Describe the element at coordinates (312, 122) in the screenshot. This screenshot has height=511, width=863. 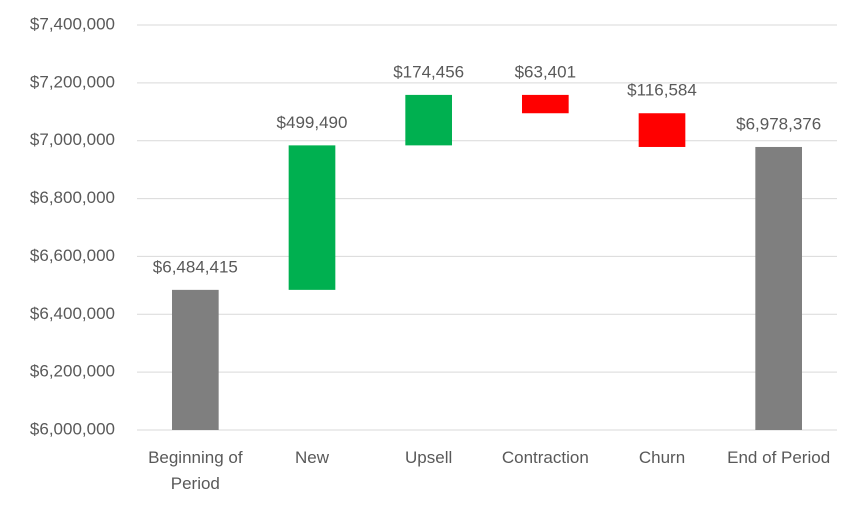
I see `value-label: $499,490` at that location.